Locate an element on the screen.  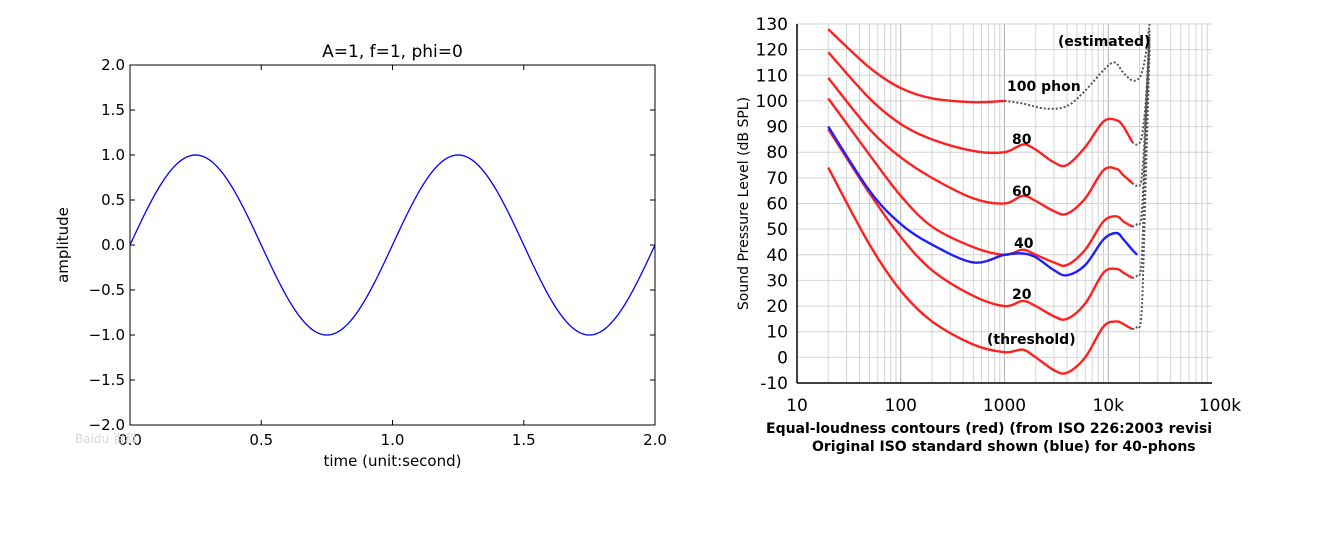
iso-40-phon-blue-line is located at coordinates (983, 201).